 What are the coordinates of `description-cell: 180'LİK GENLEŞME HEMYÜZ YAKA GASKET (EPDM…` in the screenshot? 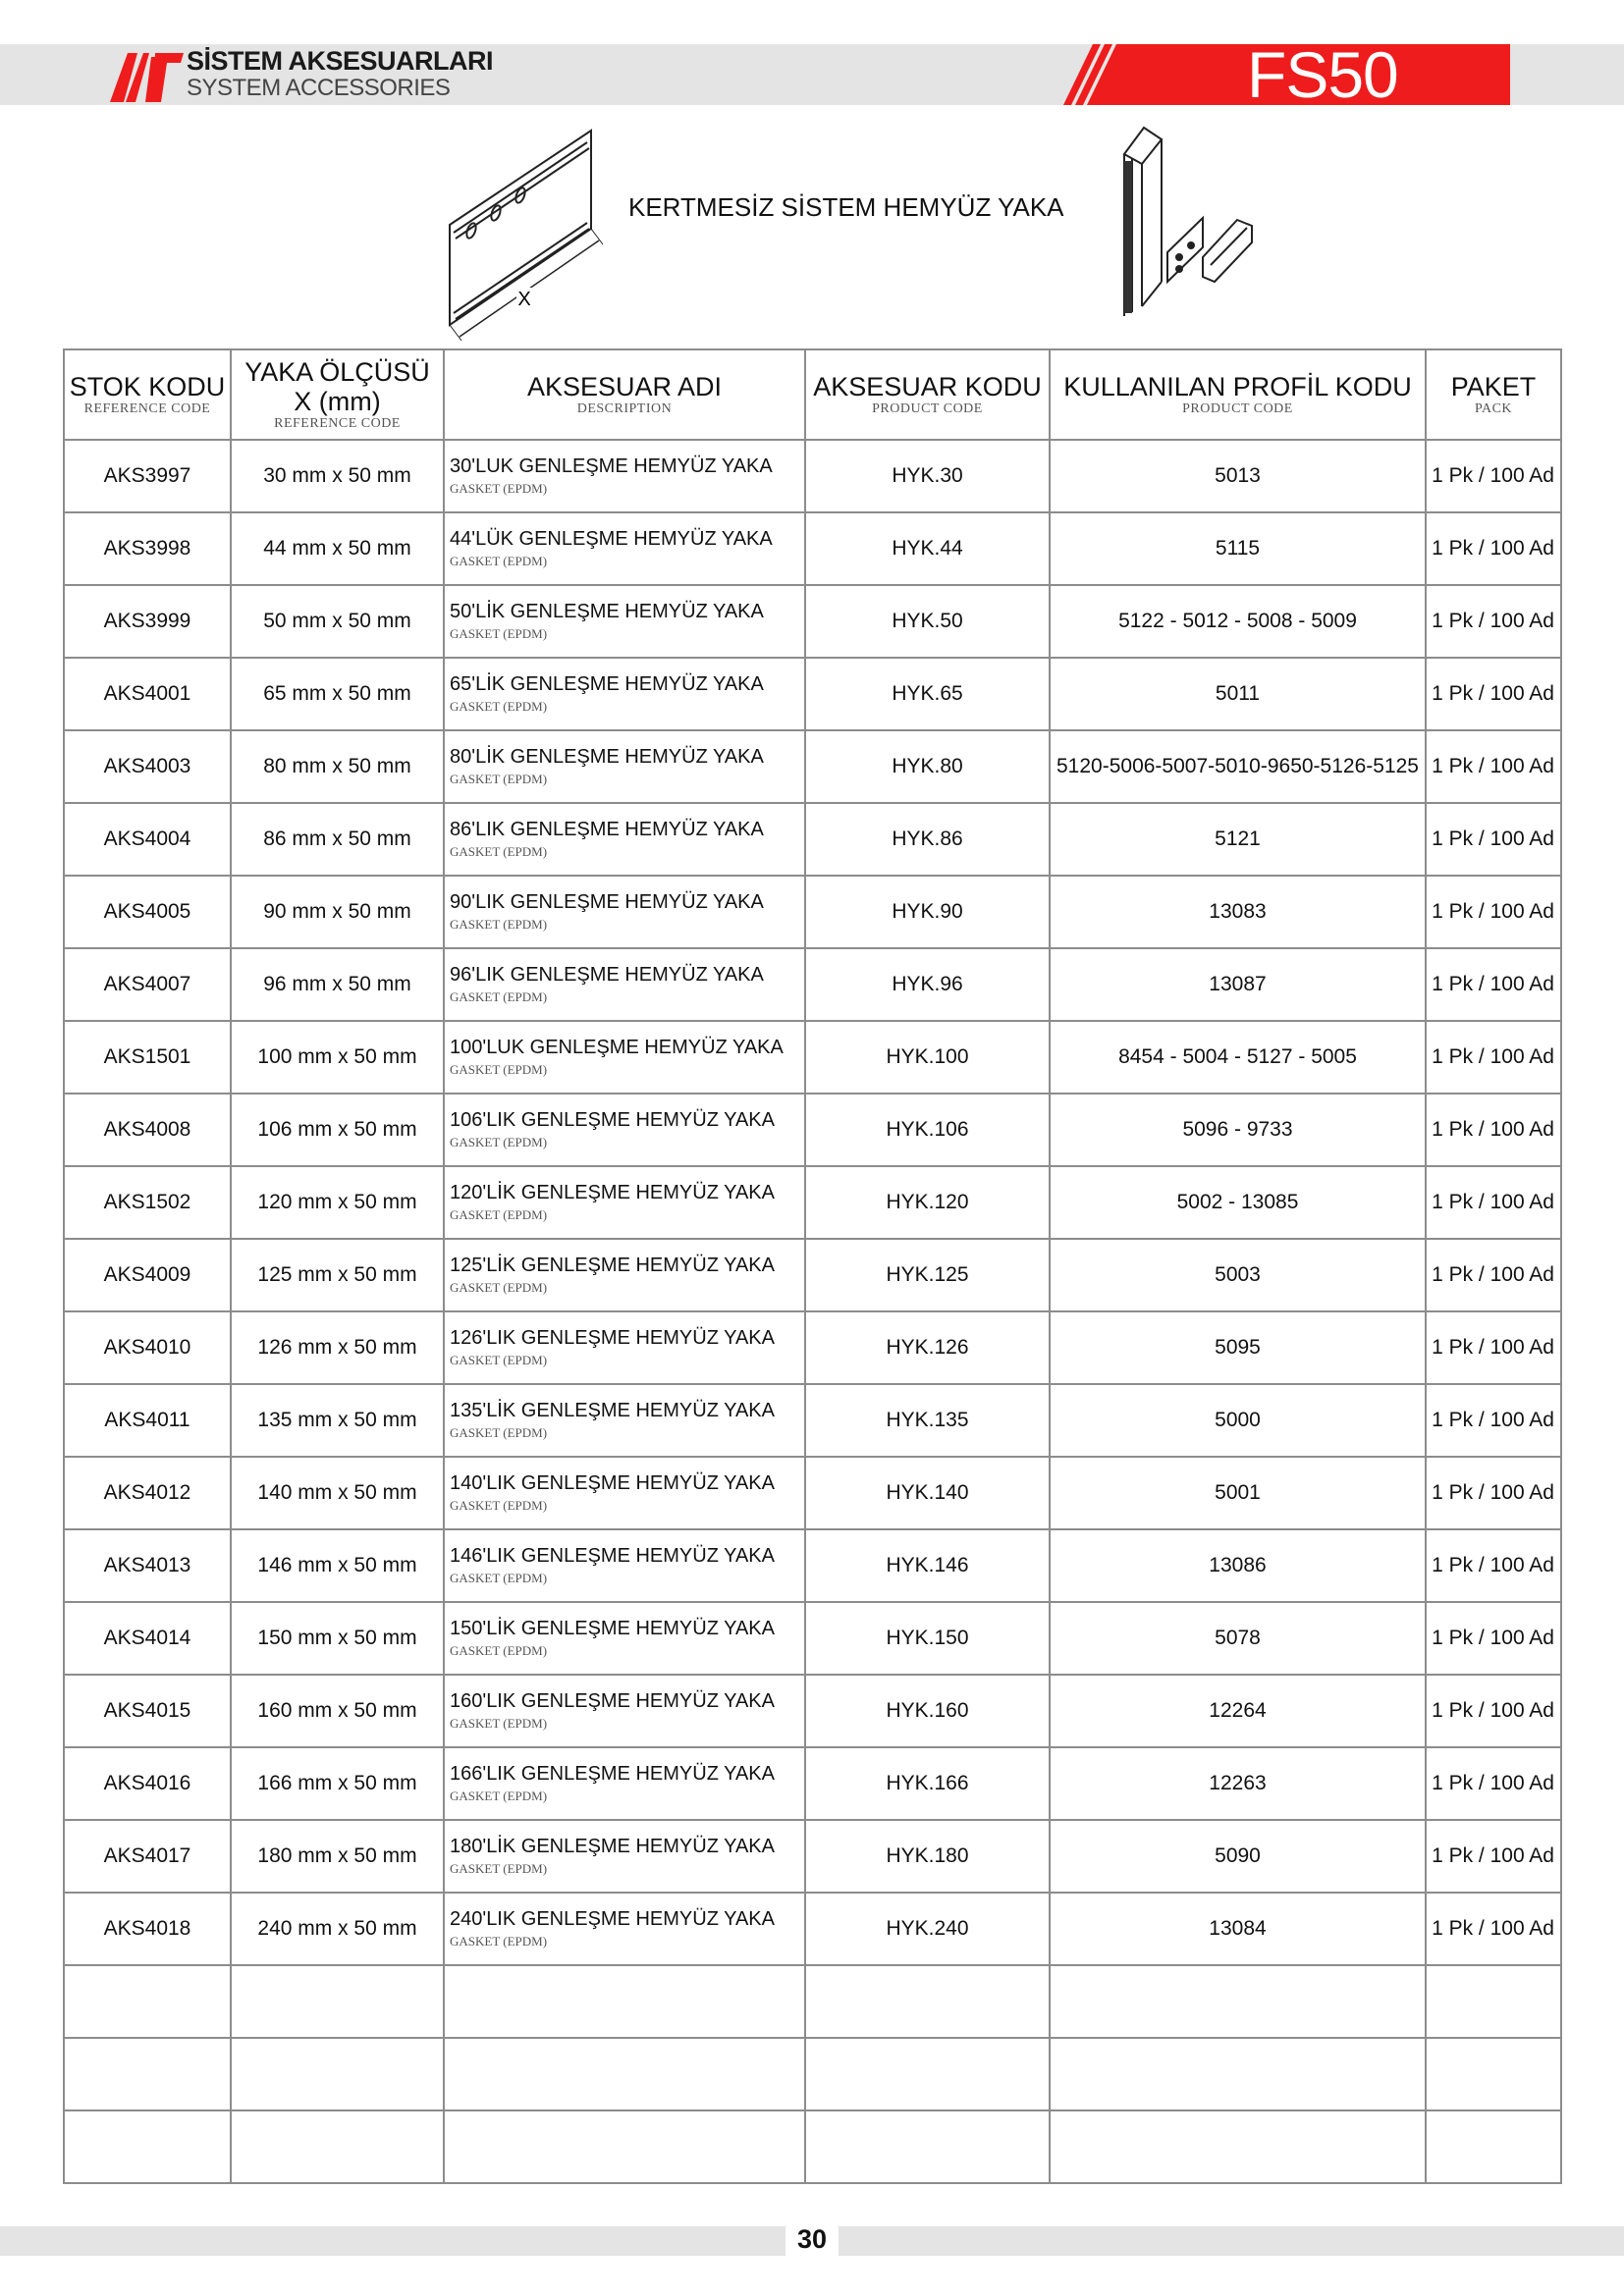 It's located at (624, 1857).